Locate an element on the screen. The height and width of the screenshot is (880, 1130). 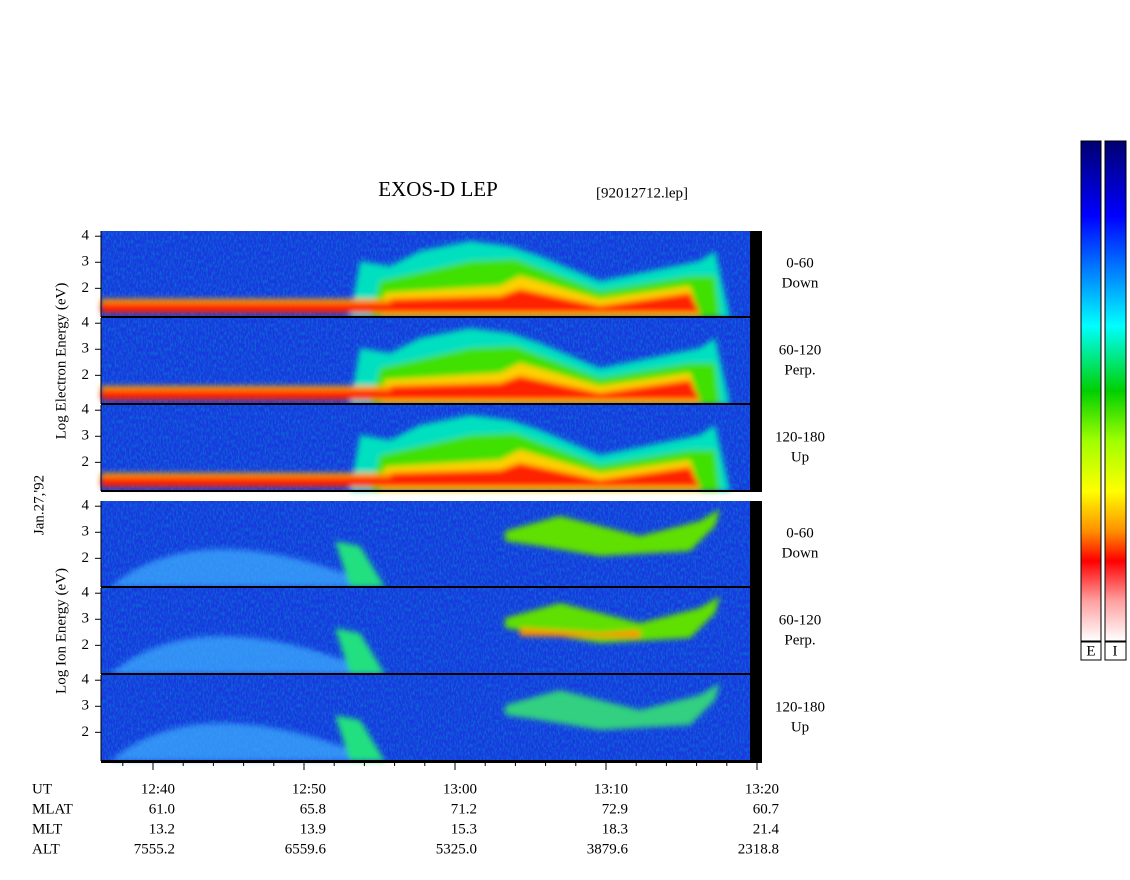
row-value: 61.0 is located at coordinates (162, 809).